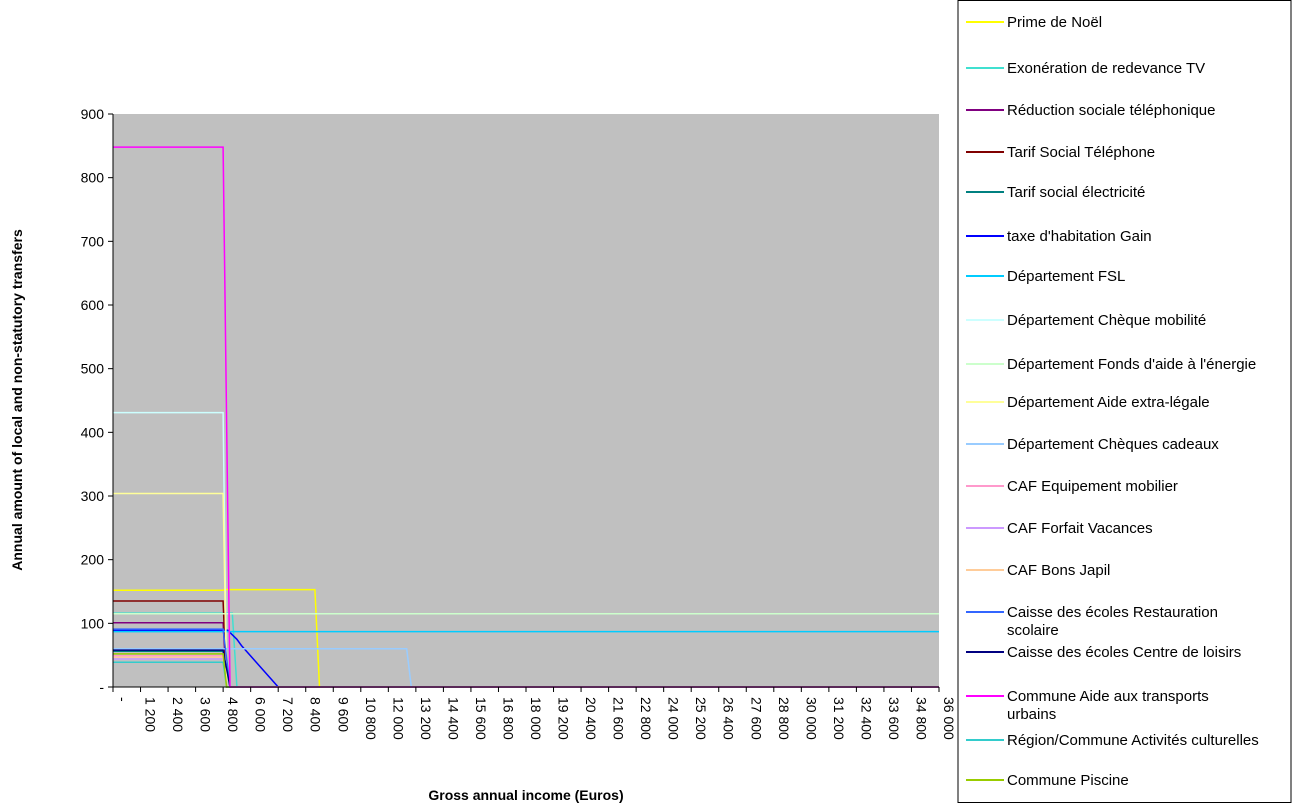 The width and height of the screenshot is (1292, 803). What do you see at coordinates (866, 718) in the screenshot?
I see `x-tick-label: 32 400` at bounding box center [866, 718].